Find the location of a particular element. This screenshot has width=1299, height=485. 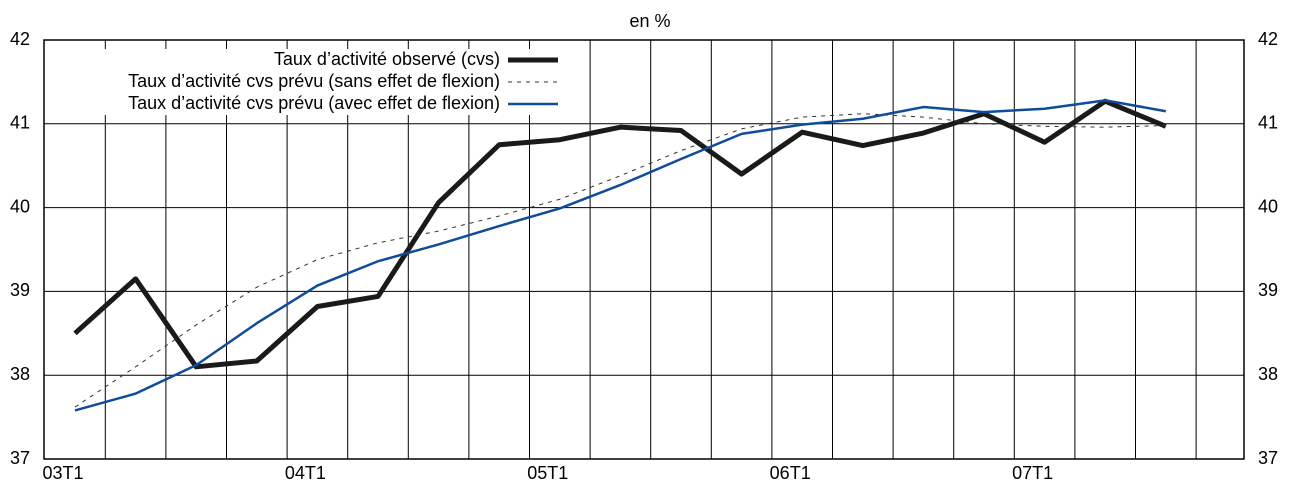

x-tick-label: 06T1 is located at coordinates (790, 473).